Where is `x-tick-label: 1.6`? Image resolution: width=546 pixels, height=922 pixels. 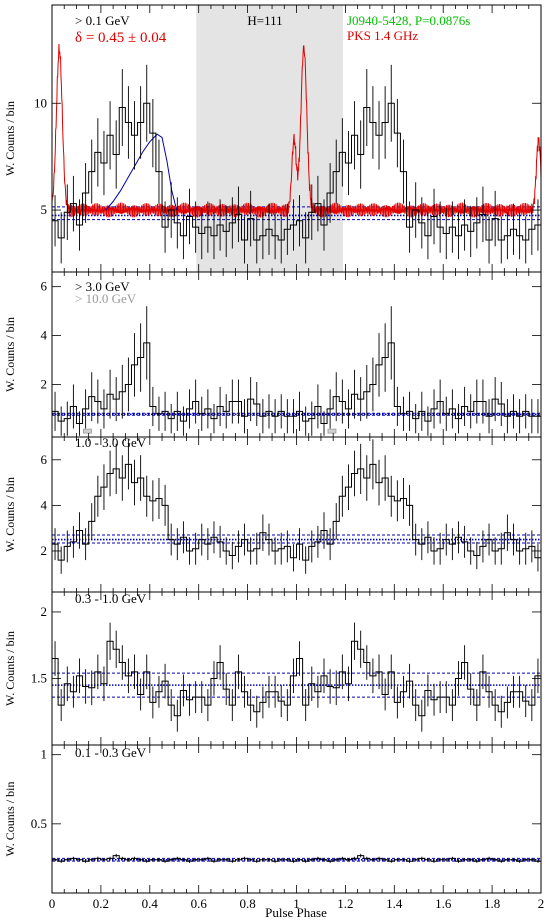 x-tick-label: 1.6 is located at coordinates (443, 903).